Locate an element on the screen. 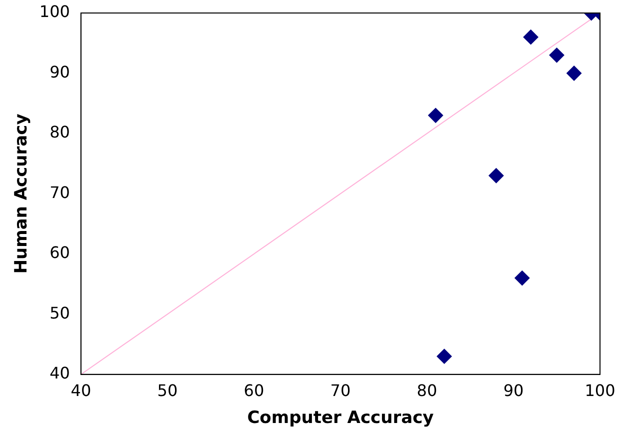 The height and width of the screenshot is (437, 628). x-tick-label: 100 is located at coordinates (600, 390).